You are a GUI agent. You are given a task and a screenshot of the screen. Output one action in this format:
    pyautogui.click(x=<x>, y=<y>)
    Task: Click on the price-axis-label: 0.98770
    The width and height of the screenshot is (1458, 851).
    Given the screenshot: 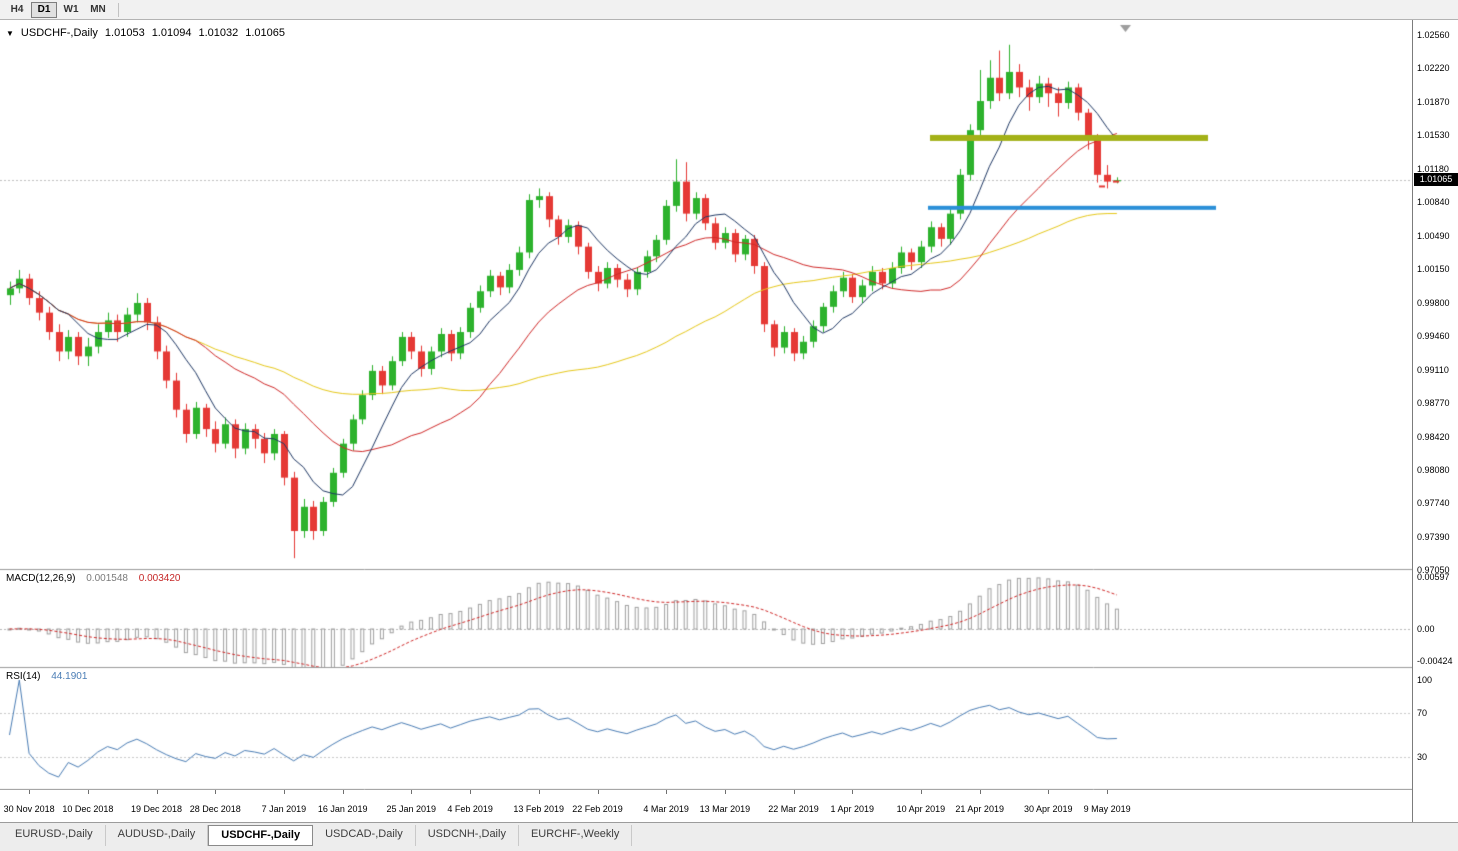 What is the action you would take?
    pyautogui.click(x=1433, y=402)
    